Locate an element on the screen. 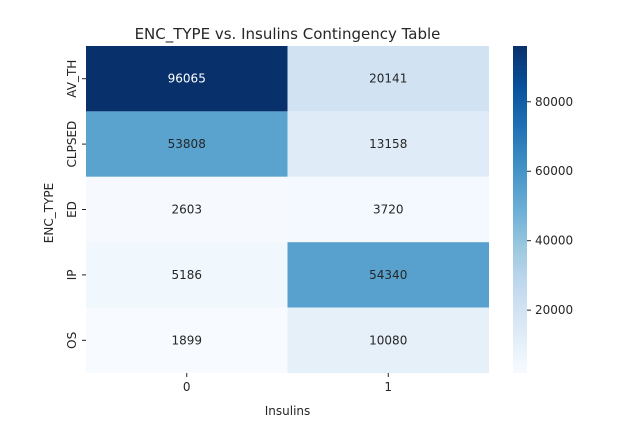  cell-value-label: 2603 is located at coordinates (186, 210).